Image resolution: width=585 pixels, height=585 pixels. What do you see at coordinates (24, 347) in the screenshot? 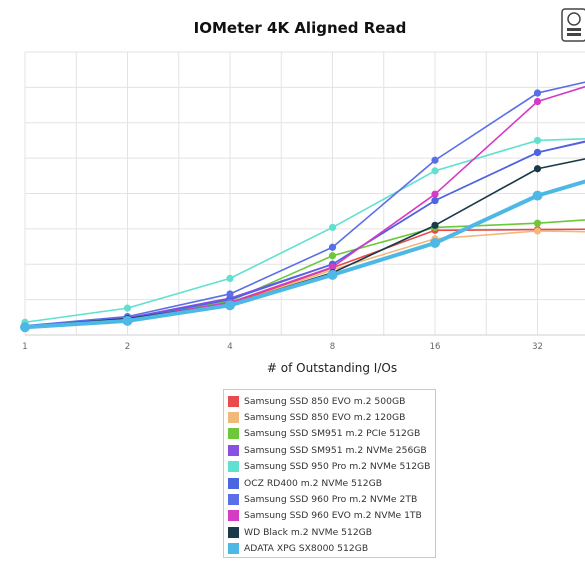
I see `x-tick-label: 1` at bounding box center [24, 347].